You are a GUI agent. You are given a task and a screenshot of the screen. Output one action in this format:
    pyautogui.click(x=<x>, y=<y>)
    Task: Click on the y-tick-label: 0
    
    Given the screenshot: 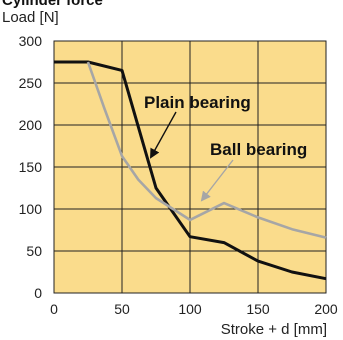 What is the action you would take?
    pyautogui.click(x=38, y=293)
    